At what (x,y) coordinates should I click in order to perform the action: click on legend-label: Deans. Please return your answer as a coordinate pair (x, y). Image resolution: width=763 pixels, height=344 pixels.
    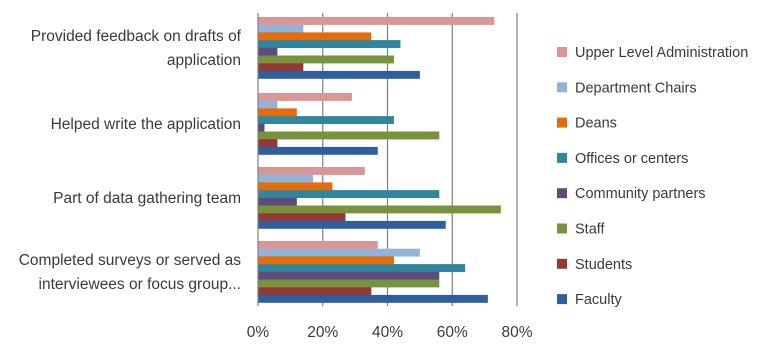
    Looking at the image, I should click on (596, 124).